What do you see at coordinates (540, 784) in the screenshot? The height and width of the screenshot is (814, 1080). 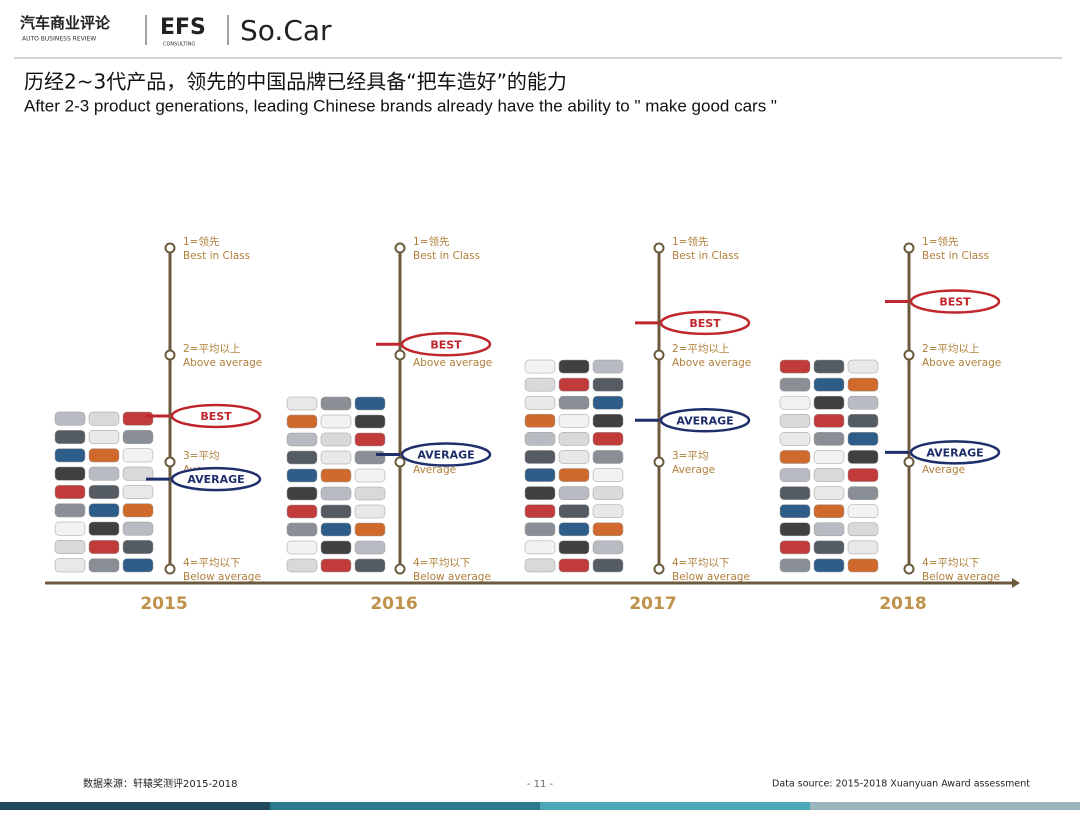 I see `page-number: - 11 -` at bounding box center [540, 784].